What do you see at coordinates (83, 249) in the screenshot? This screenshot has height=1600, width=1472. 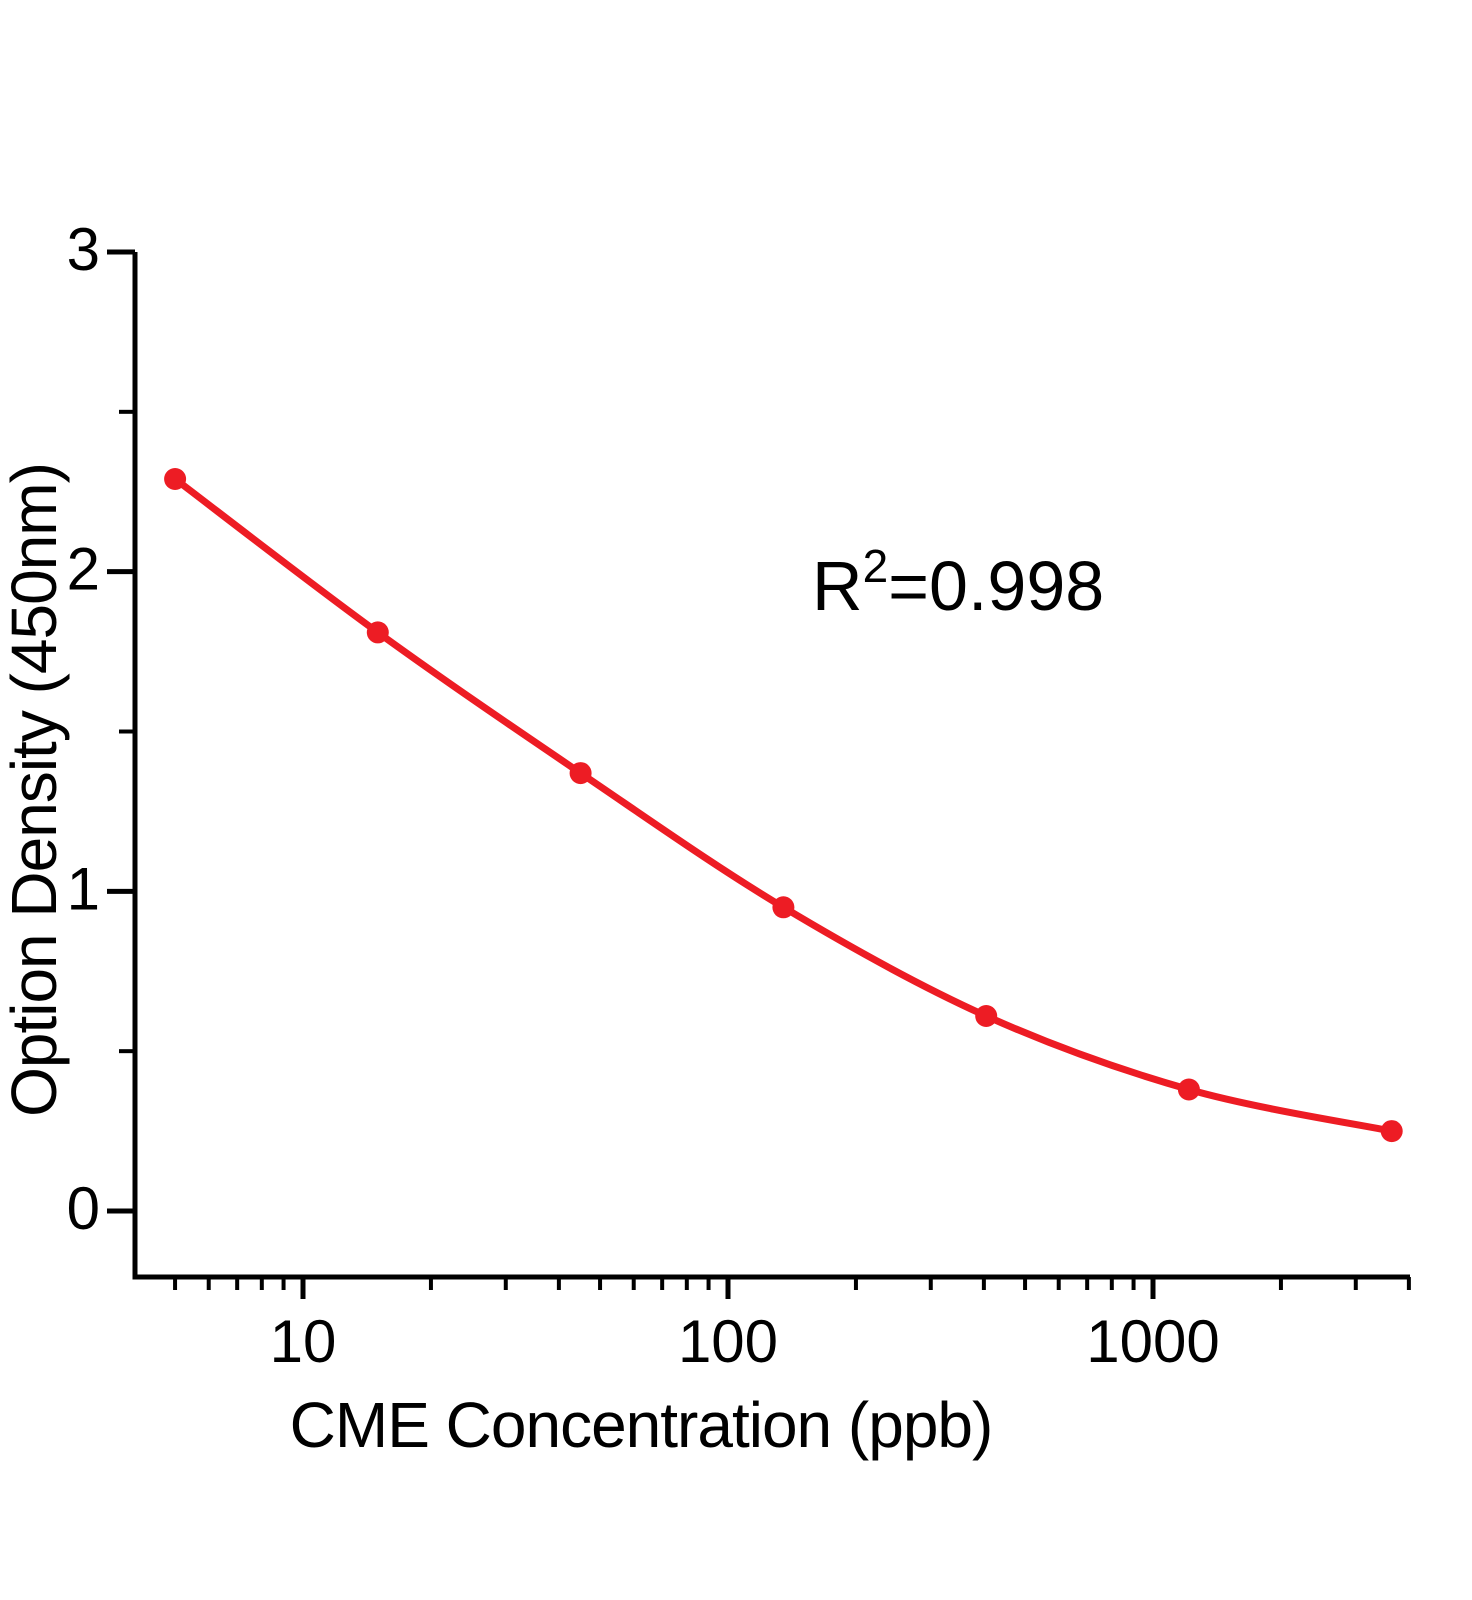 I see `y-tick-label: 3` at bounding box center [83, 249].